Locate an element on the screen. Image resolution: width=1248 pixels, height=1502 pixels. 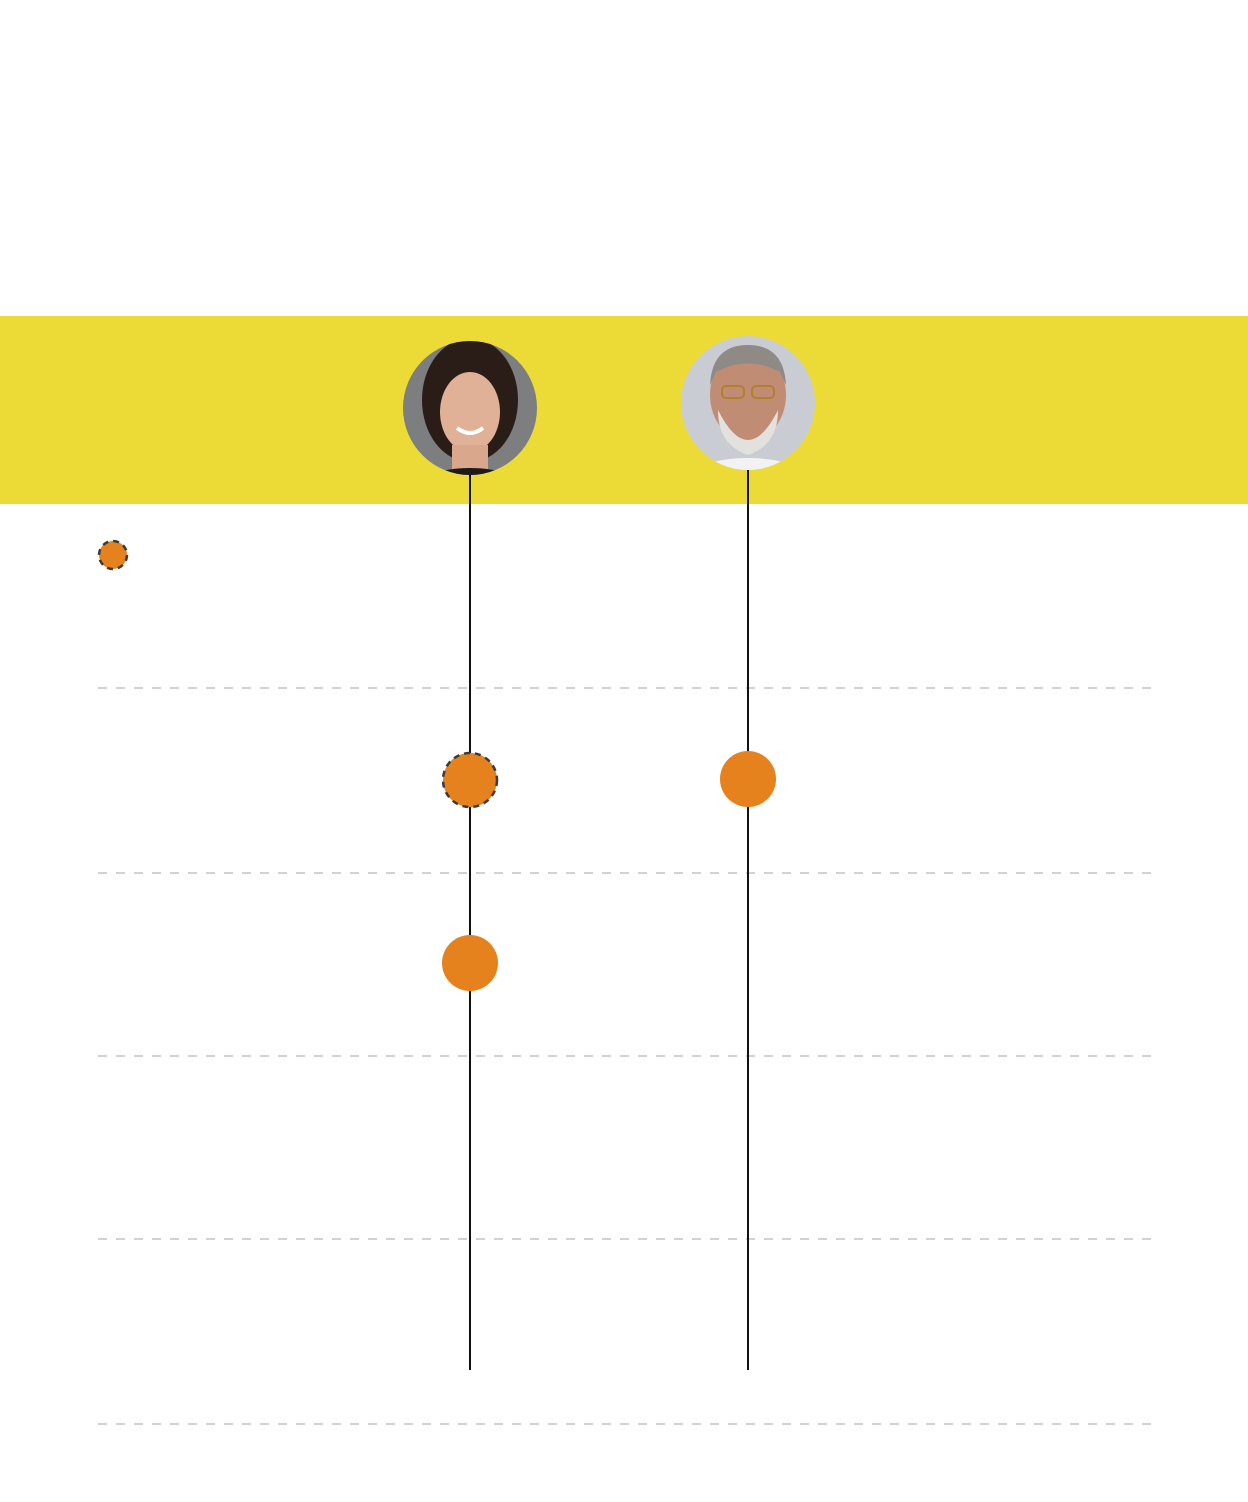
legend-dot is located at coordinates (113, 555).